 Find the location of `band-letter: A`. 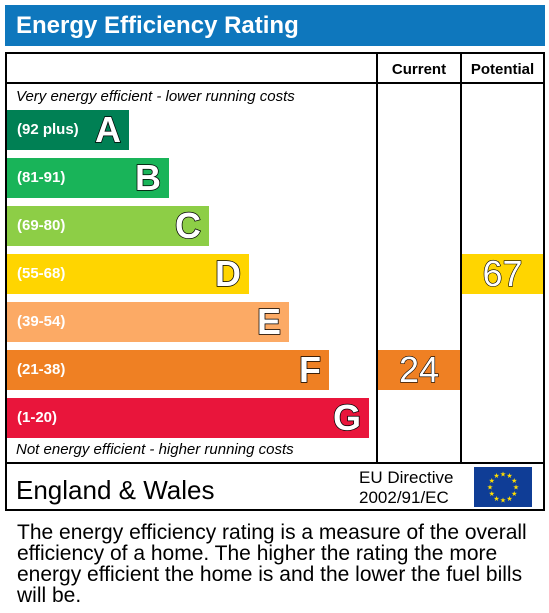

band-letter: A is located at coordinates (108, 129).